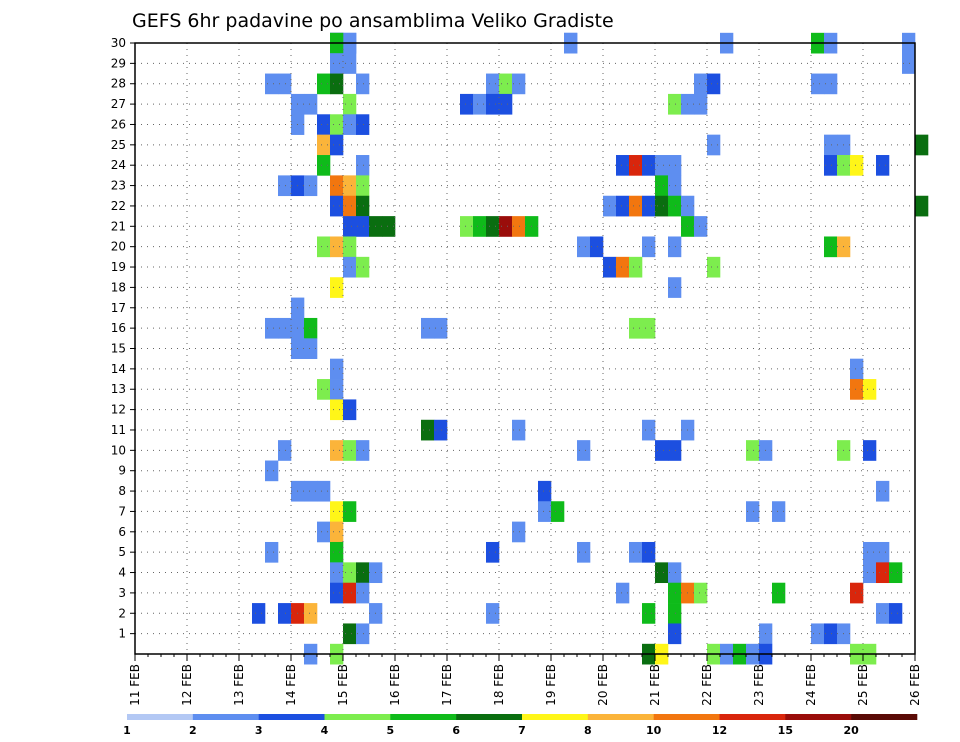 This screenshot has height=742, width=960. What do you see at coordinates (118, 145) in the screenshot?
I see `y-tick-label: 25` at bounding box center [118, 145].